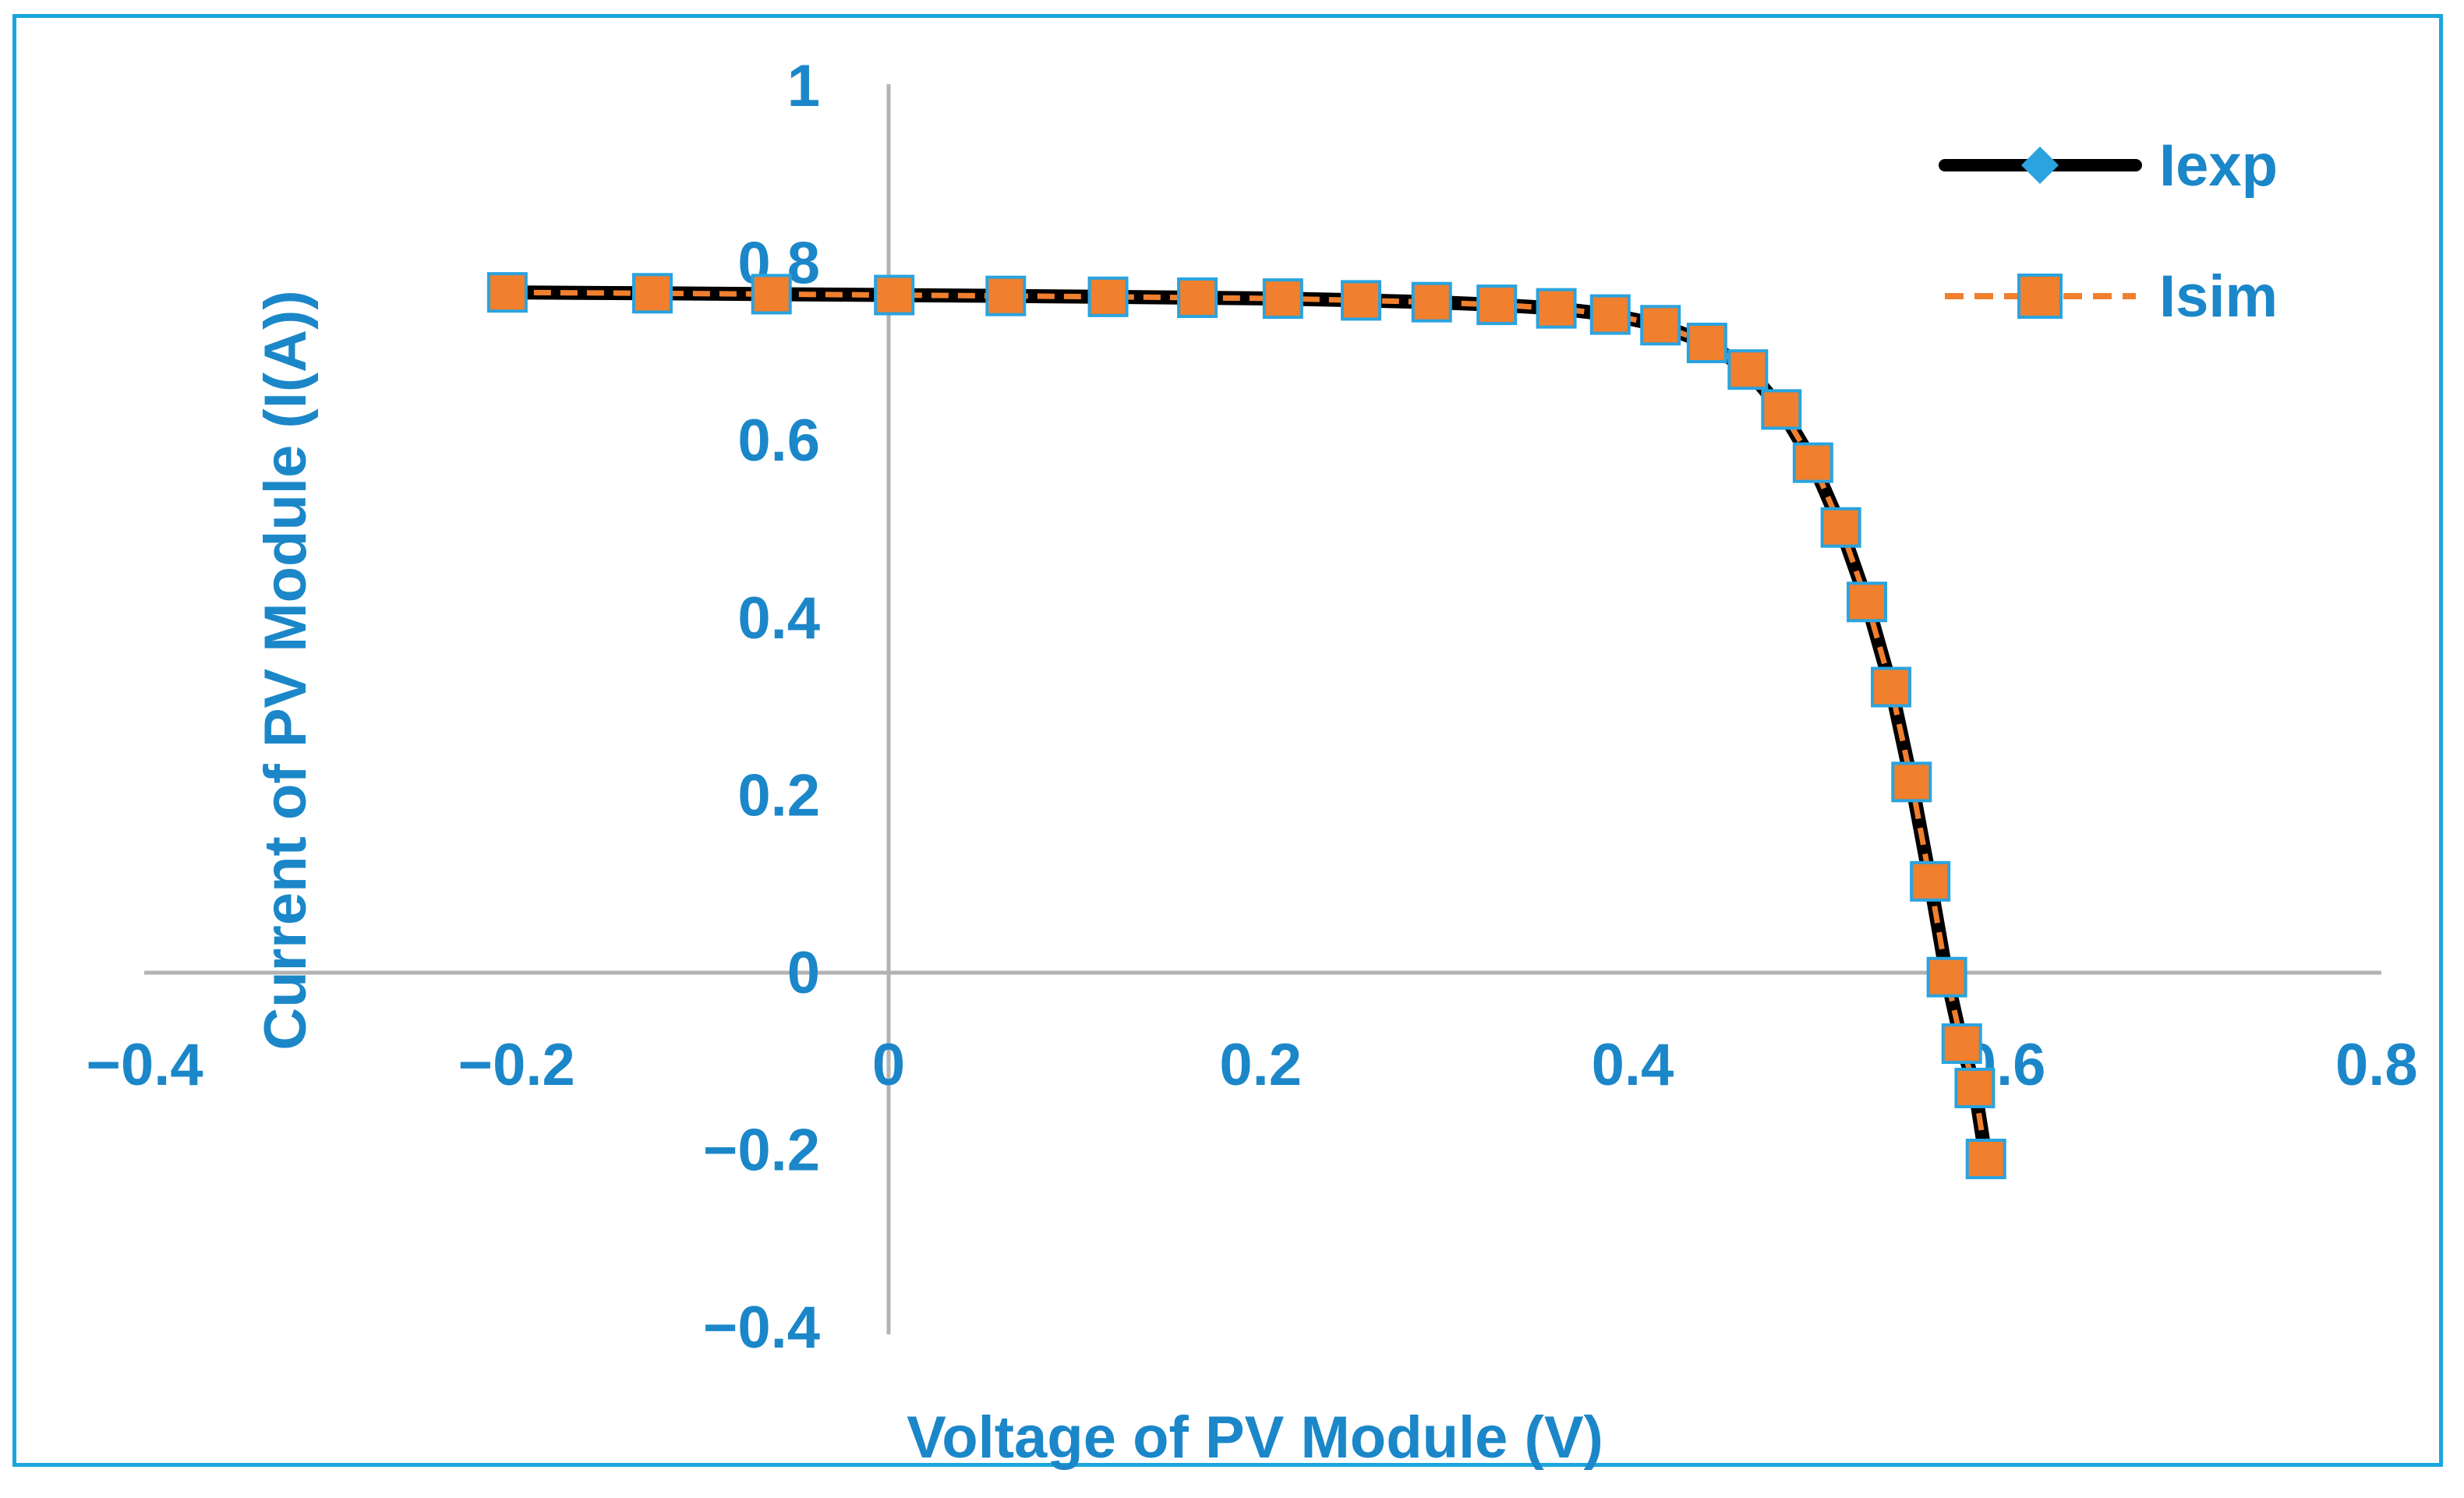  What do you see at coordinates (761, 707) in the screenshot?
I see `y-tick-labels: −0.4−0.200.20.40.60.81` at bounding box center [761, 707].